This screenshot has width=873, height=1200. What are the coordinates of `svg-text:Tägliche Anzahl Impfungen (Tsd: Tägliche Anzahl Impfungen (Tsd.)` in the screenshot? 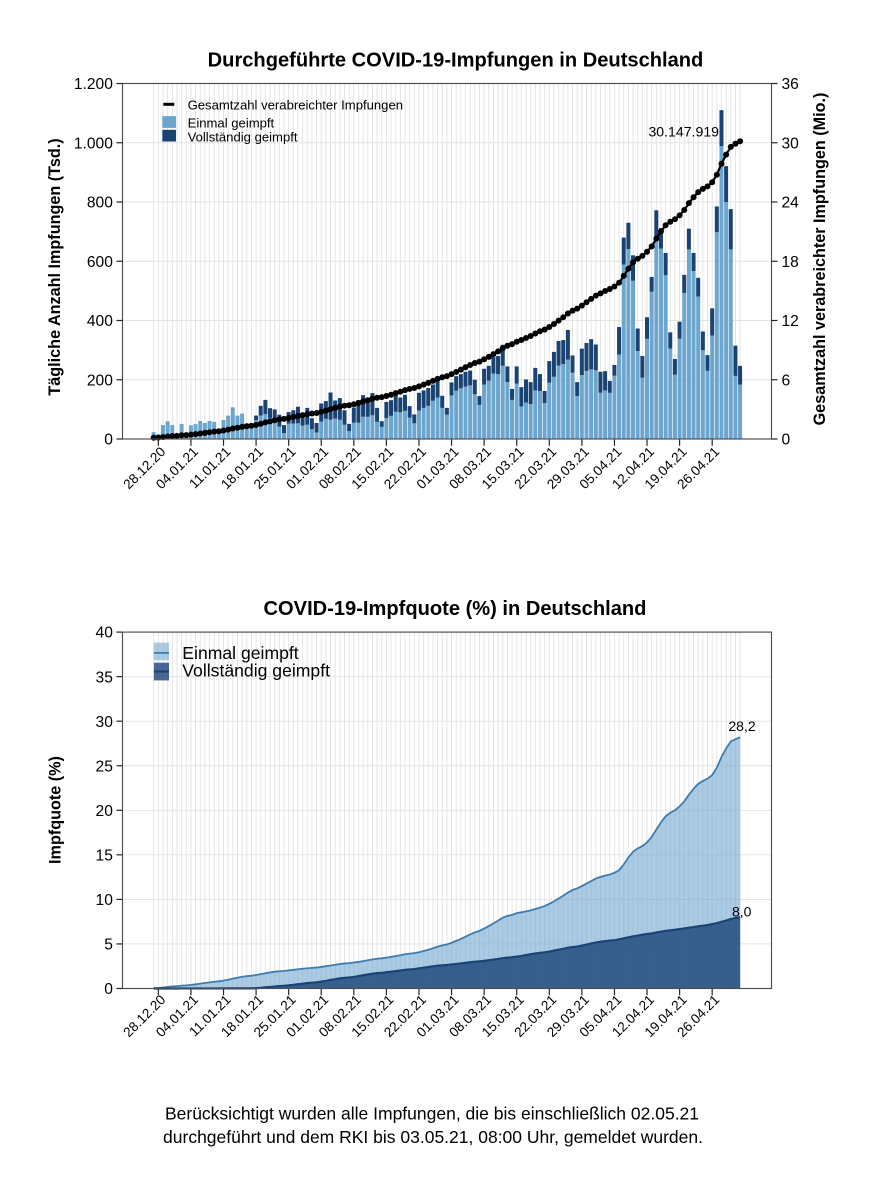 It's located at (55, 266).